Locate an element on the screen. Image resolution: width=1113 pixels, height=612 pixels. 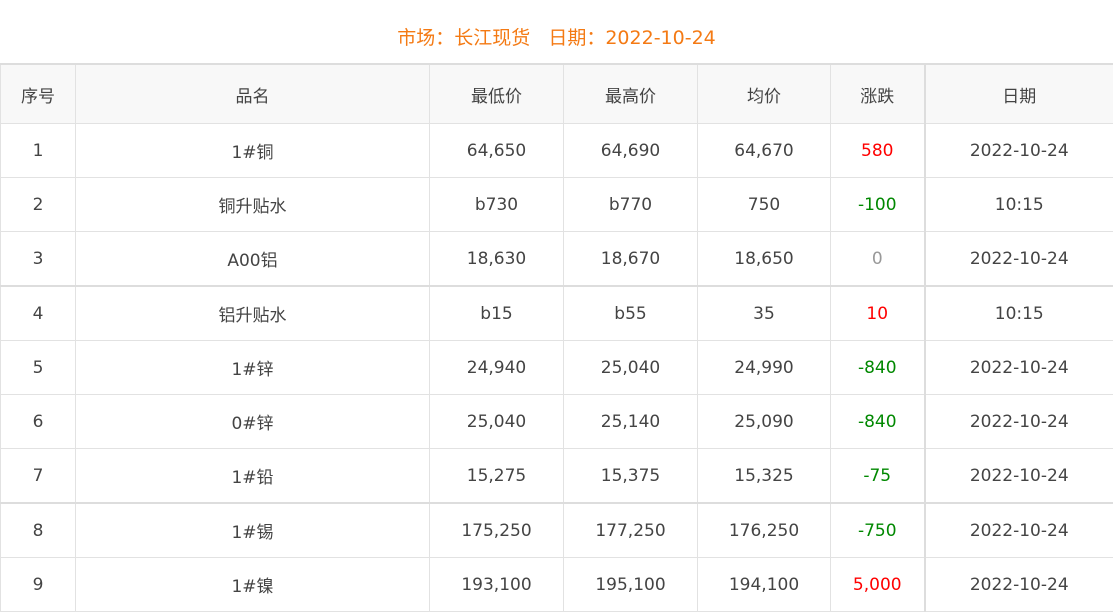
cell-name: 铝升贴水 is located at coordinates (253, 313).